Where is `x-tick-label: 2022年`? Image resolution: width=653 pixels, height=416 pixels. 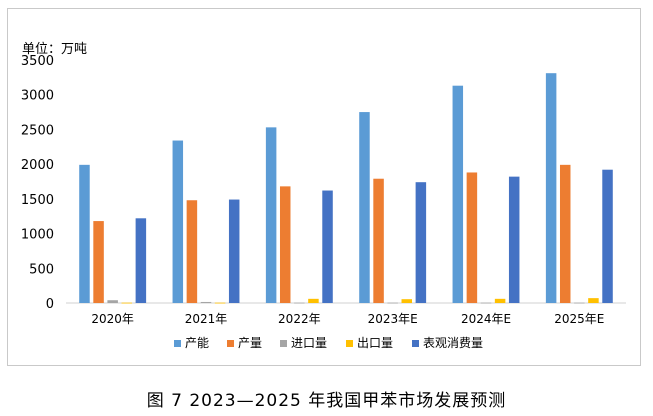
x-tick-label: 2022年 is located at coordinates (299, 319).